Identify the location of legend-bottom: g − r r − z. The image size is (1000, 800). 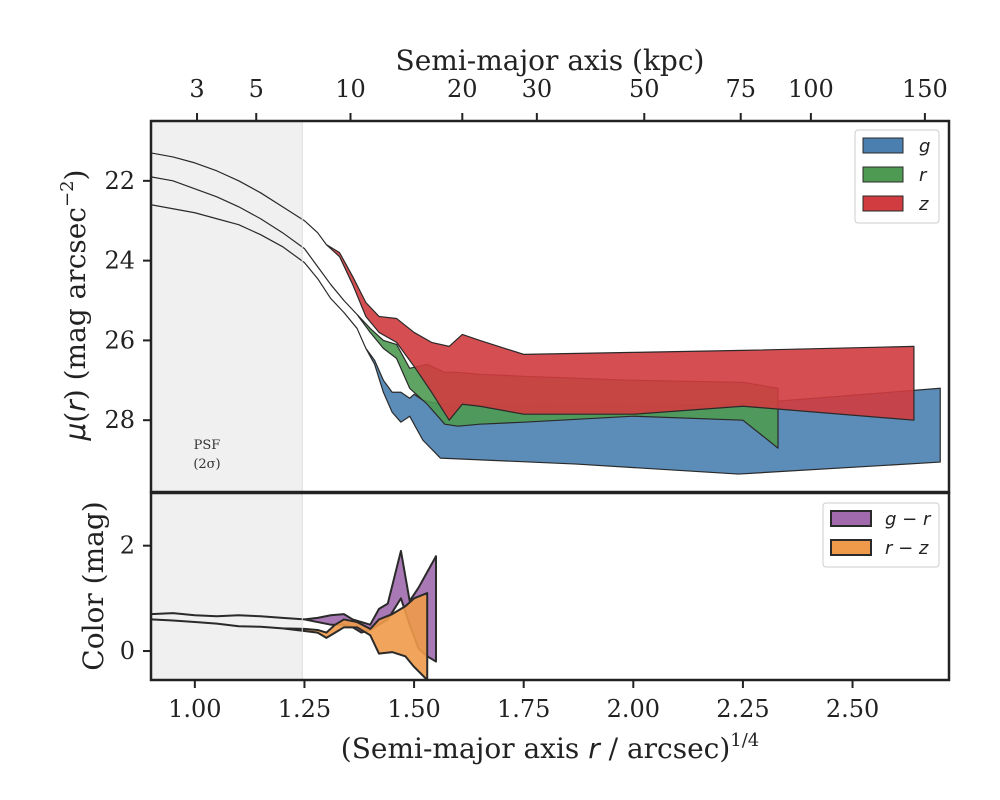
(881, 535).